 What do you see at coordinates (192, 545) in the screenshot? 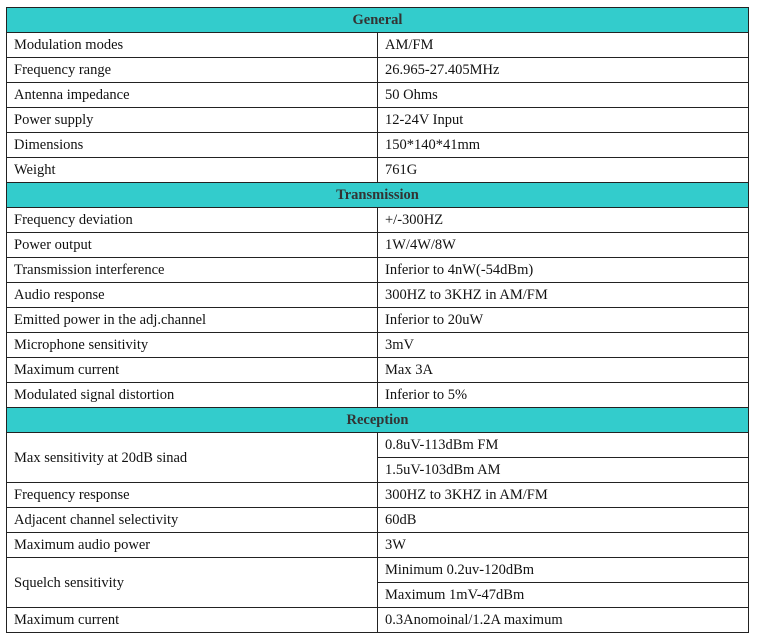
I see `spec-label: Maximum audio power` at bounding box center [192, 545].